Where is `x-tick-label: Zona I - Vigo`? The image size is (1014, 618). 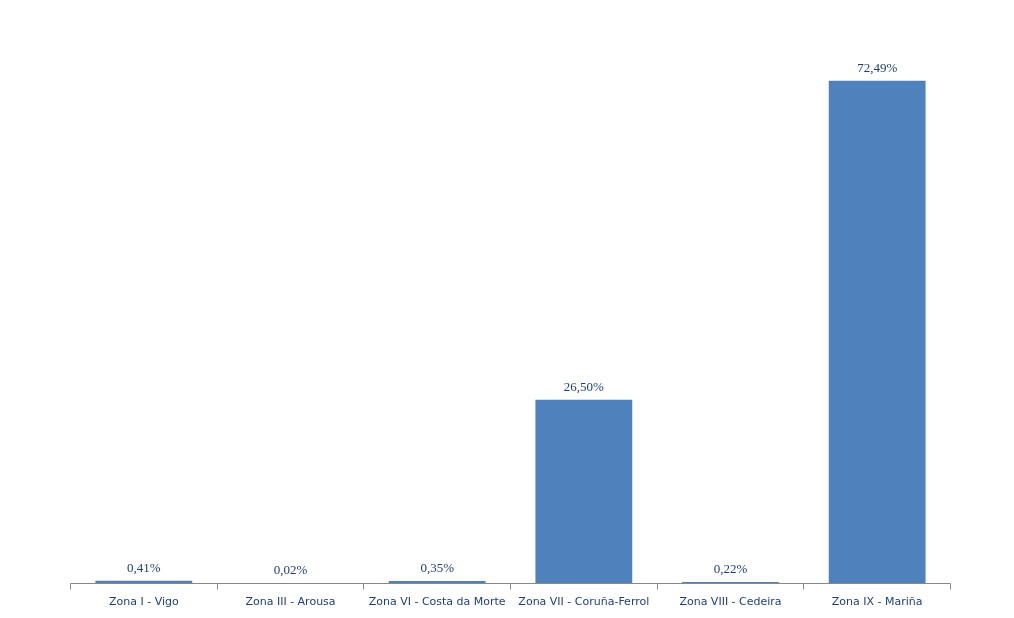
x-tick-label: Zona I - Vigo is located at coordinates (143, 601).